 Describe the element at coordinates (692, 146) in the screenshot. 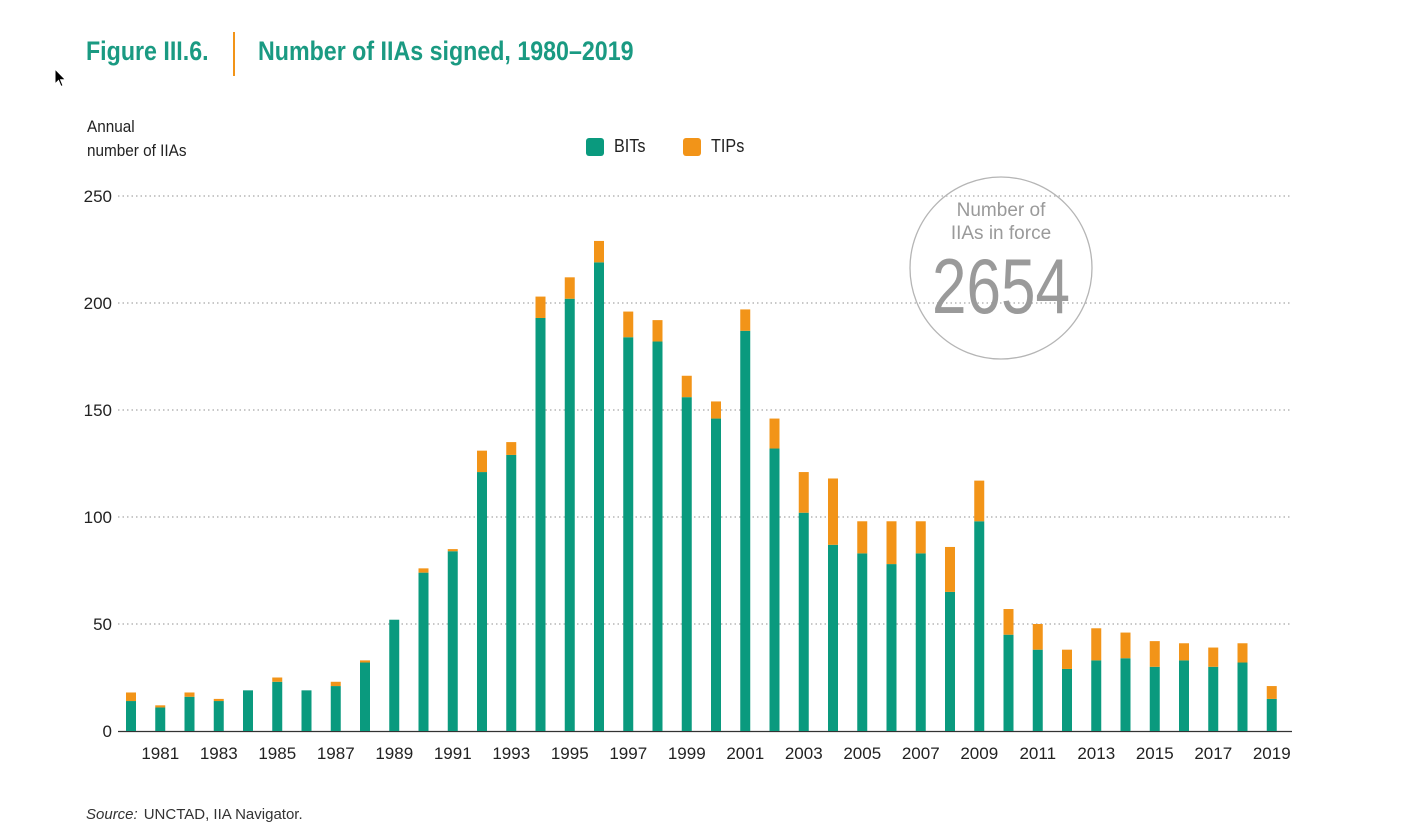

I see `legend-swatch-tips` at that location.